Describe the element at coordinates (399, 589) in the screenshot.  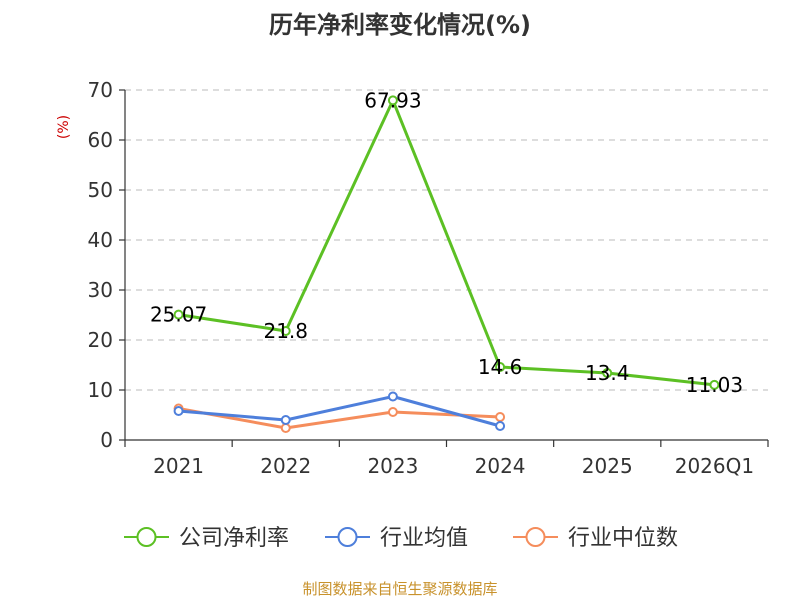
I see `source-note: 制图数据来自恒生聚源数据库` at that location.